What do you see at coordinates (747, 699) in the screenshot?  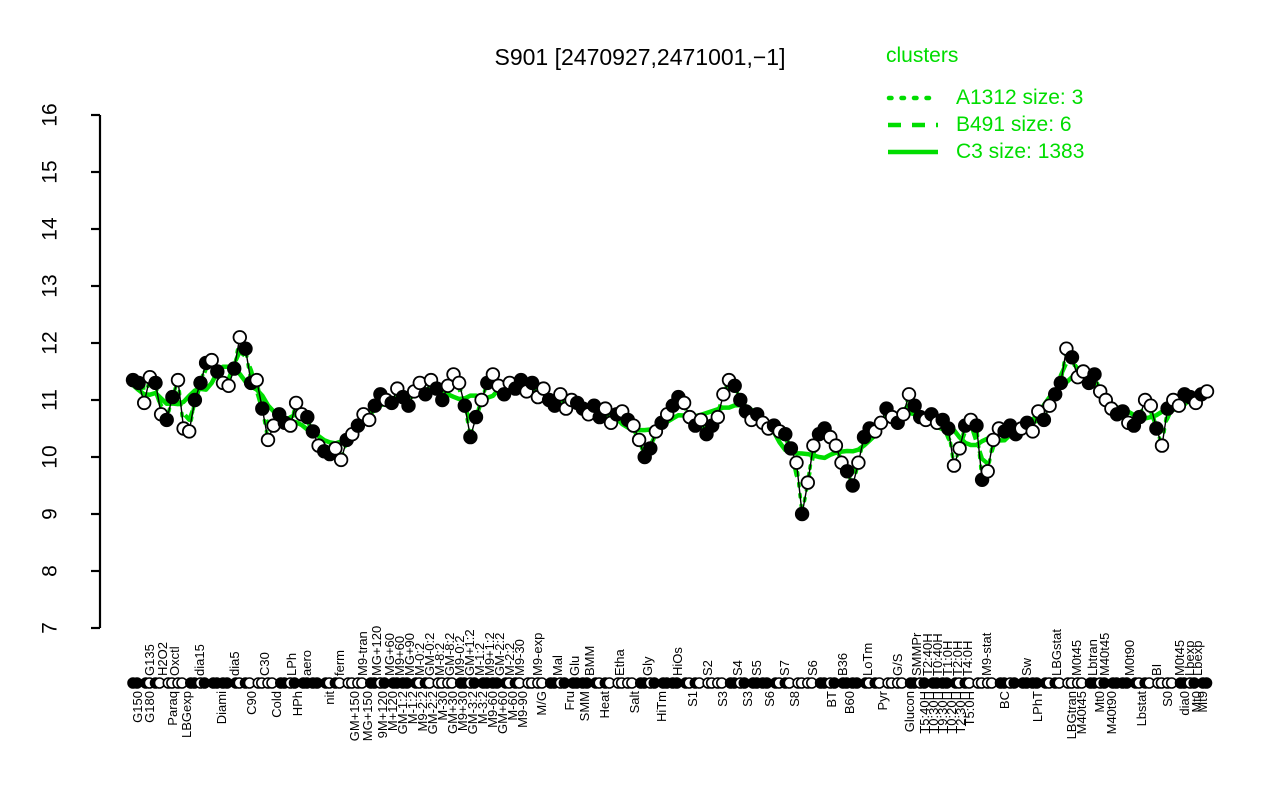 I see `x-label-bottom: S3` at bounding box center [747, 699].